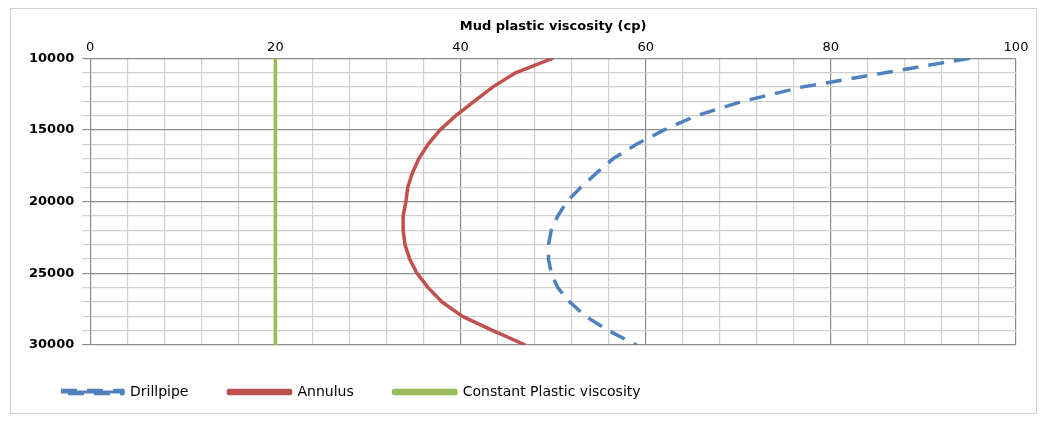 The width and height of the screenshot is (1049, 421). Describe the element at coordinates (553, 26) in the screenshot. I see `x-axis-title: Mud plastic viscosity (cp)` at that location.